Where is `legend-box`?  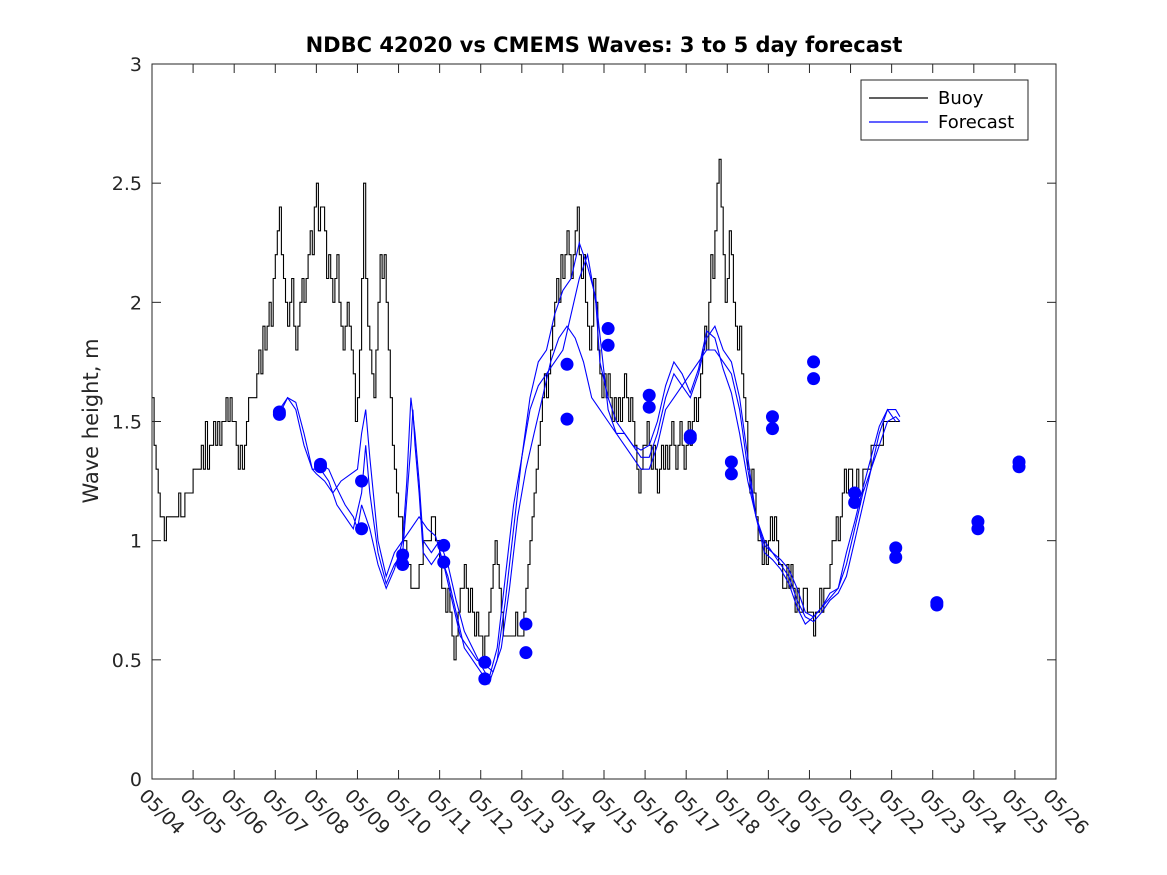
legend-box is located at coordinates (944, 110).